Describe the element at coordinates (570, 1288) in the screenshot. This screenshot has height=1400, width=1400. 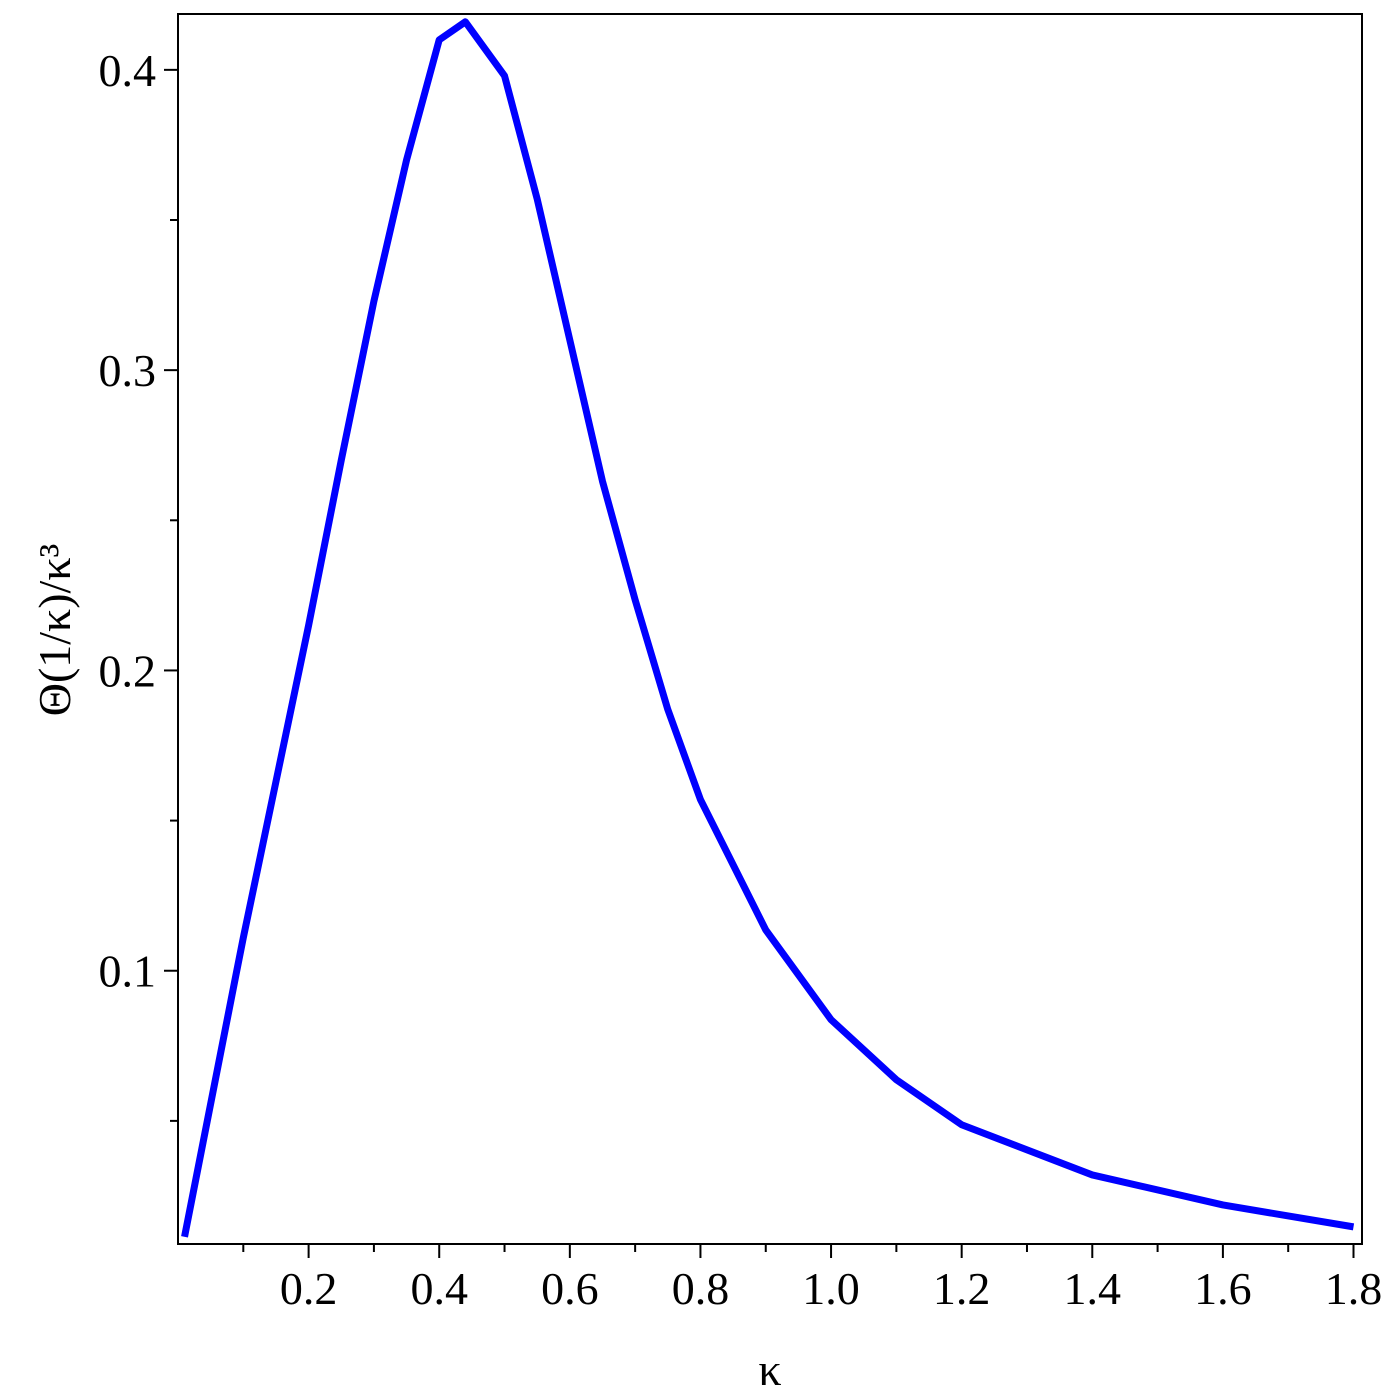
I see `x-tick-label: 0.6` at that location.